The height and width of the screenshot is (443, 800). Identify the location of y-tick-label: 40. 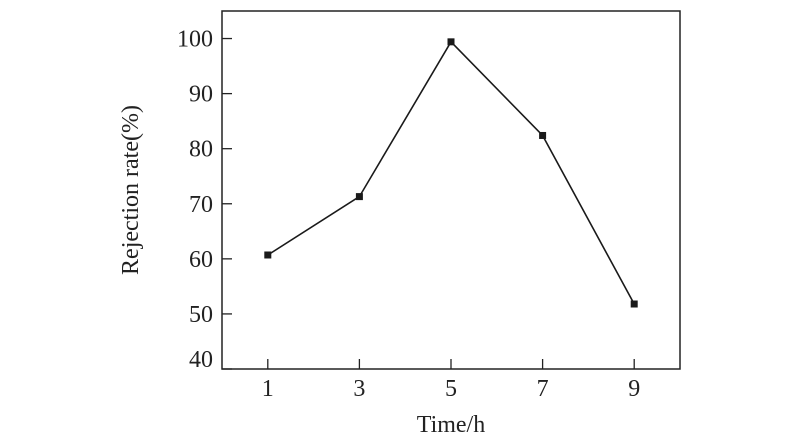
(201, 360).